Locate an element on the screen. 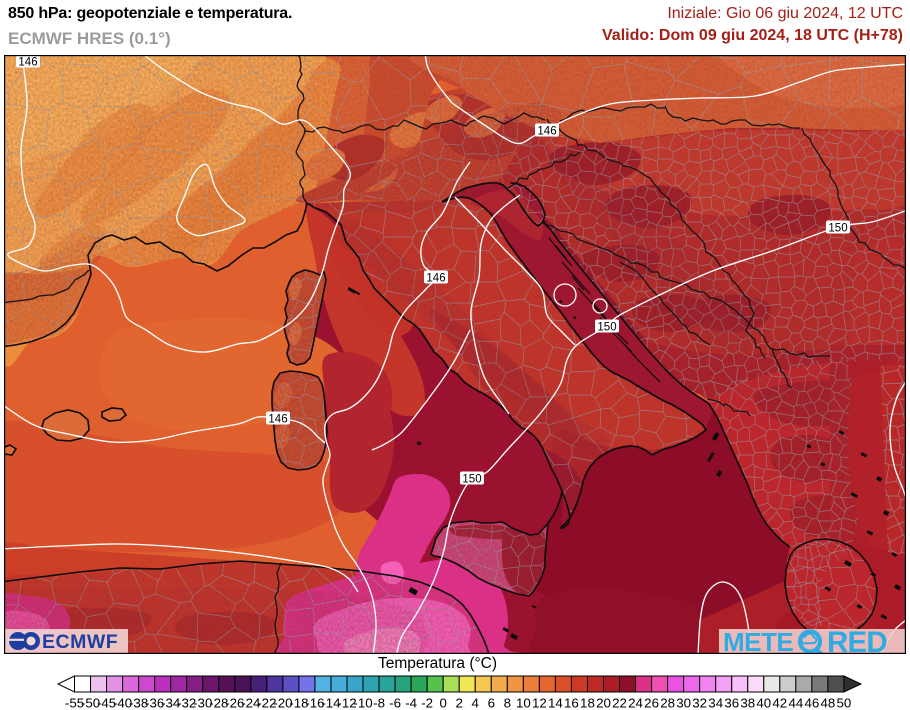 The image size is (910, 710). svg-text: -30 is located at coordinates (202, 703).